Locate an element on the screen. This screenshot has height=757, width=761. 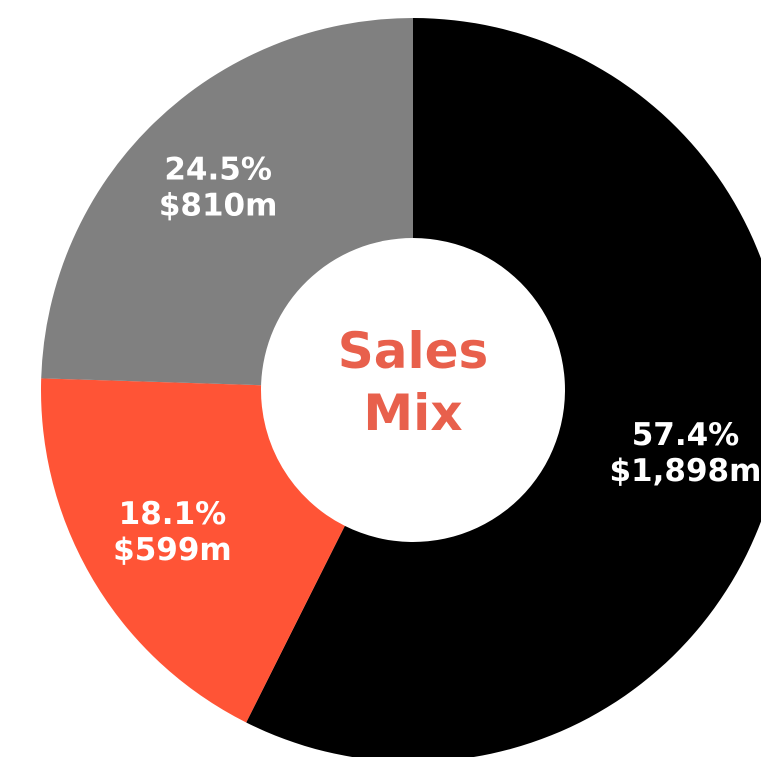
slice-amount-label: $1,898m is located at coordinates (685, 471).